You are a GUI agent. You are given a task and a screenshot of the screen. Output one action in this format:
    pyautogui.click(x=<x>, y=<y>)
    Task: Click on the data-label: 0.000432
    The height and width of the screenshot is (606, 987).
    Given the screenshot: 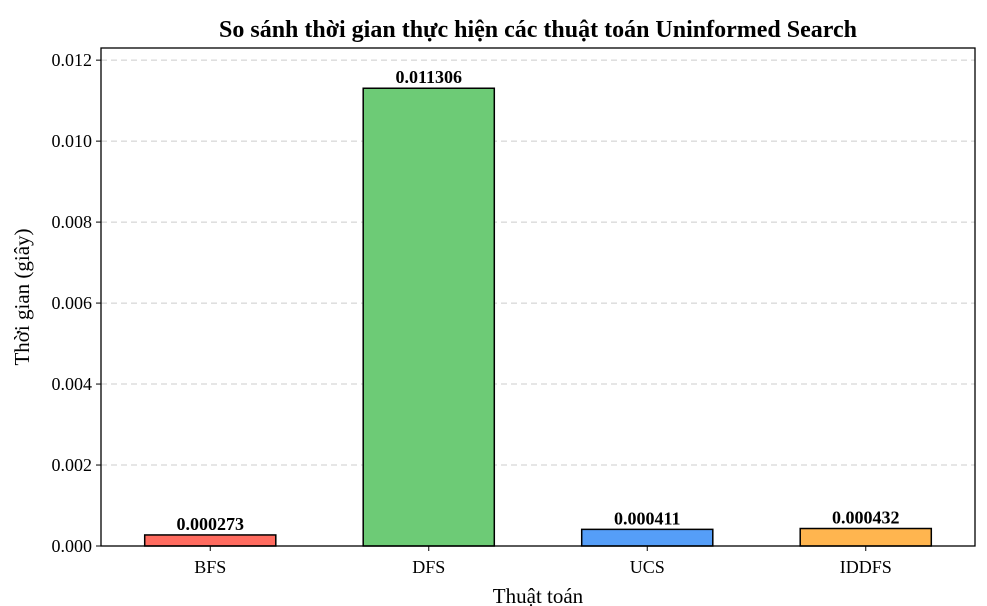 What is the action you would take?
    pyautogui.click(x=866, y=518)
    